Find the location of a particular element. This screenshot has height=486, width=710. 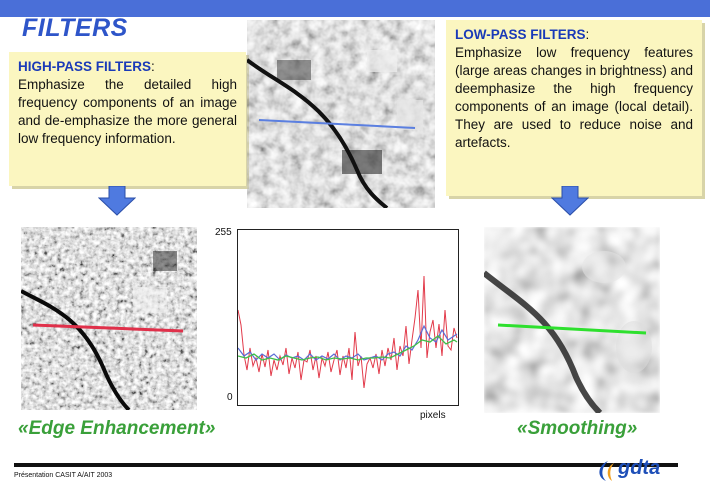

down-arrow-left-icon is located at coordinates (117, 201).